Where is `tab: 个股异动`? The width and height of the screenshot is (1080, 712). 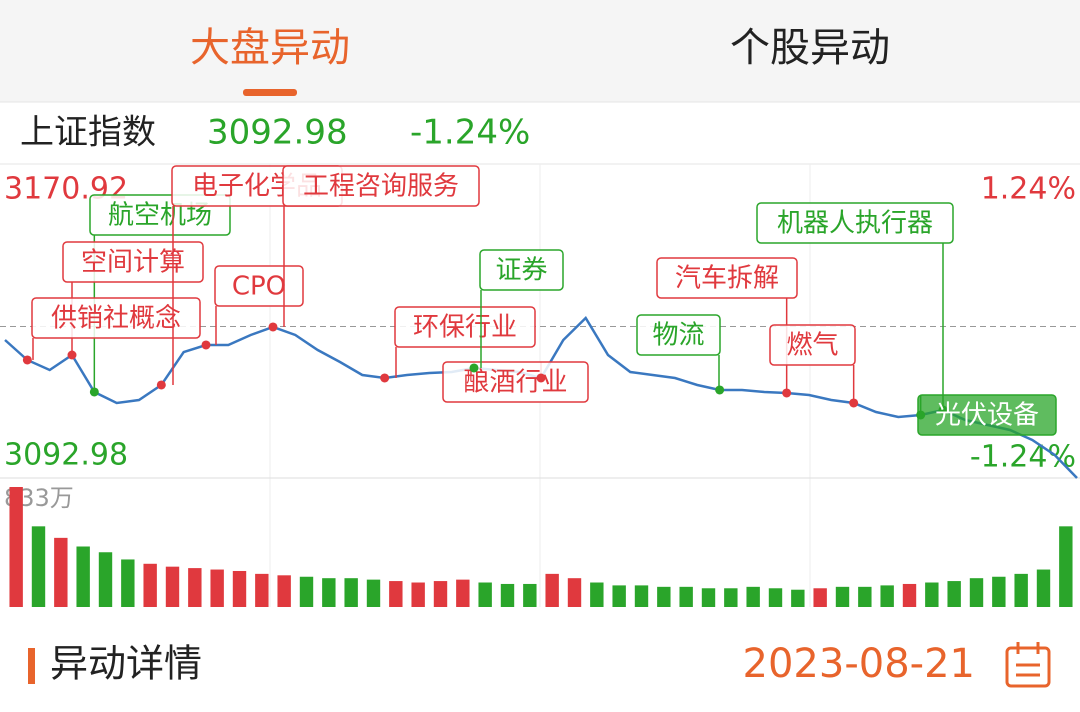 tab: 个股异动 is located at coordinates (810, 48).